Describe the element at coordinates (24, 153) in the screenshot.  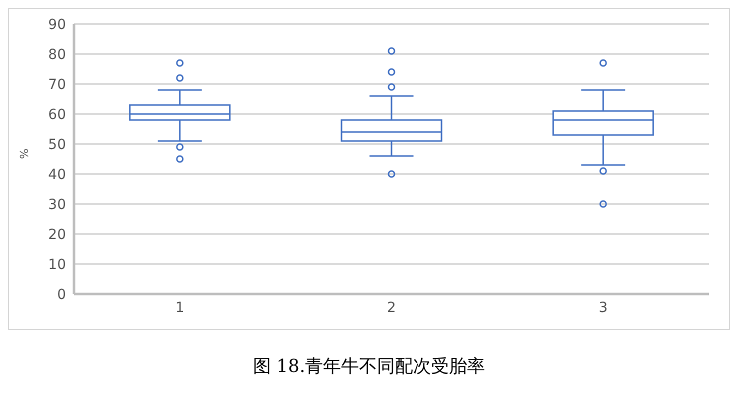
I see `y-axis-title: %` at that location.